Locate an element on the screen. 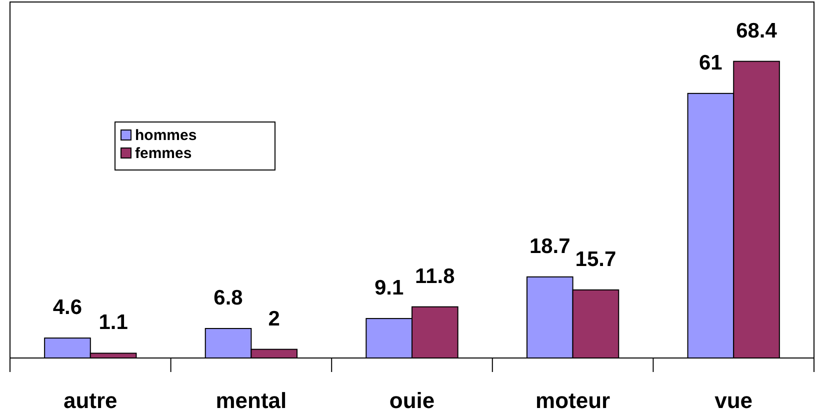 The image size is (818, 414). data-label: 18.7 is located at coordinates (549, 246).